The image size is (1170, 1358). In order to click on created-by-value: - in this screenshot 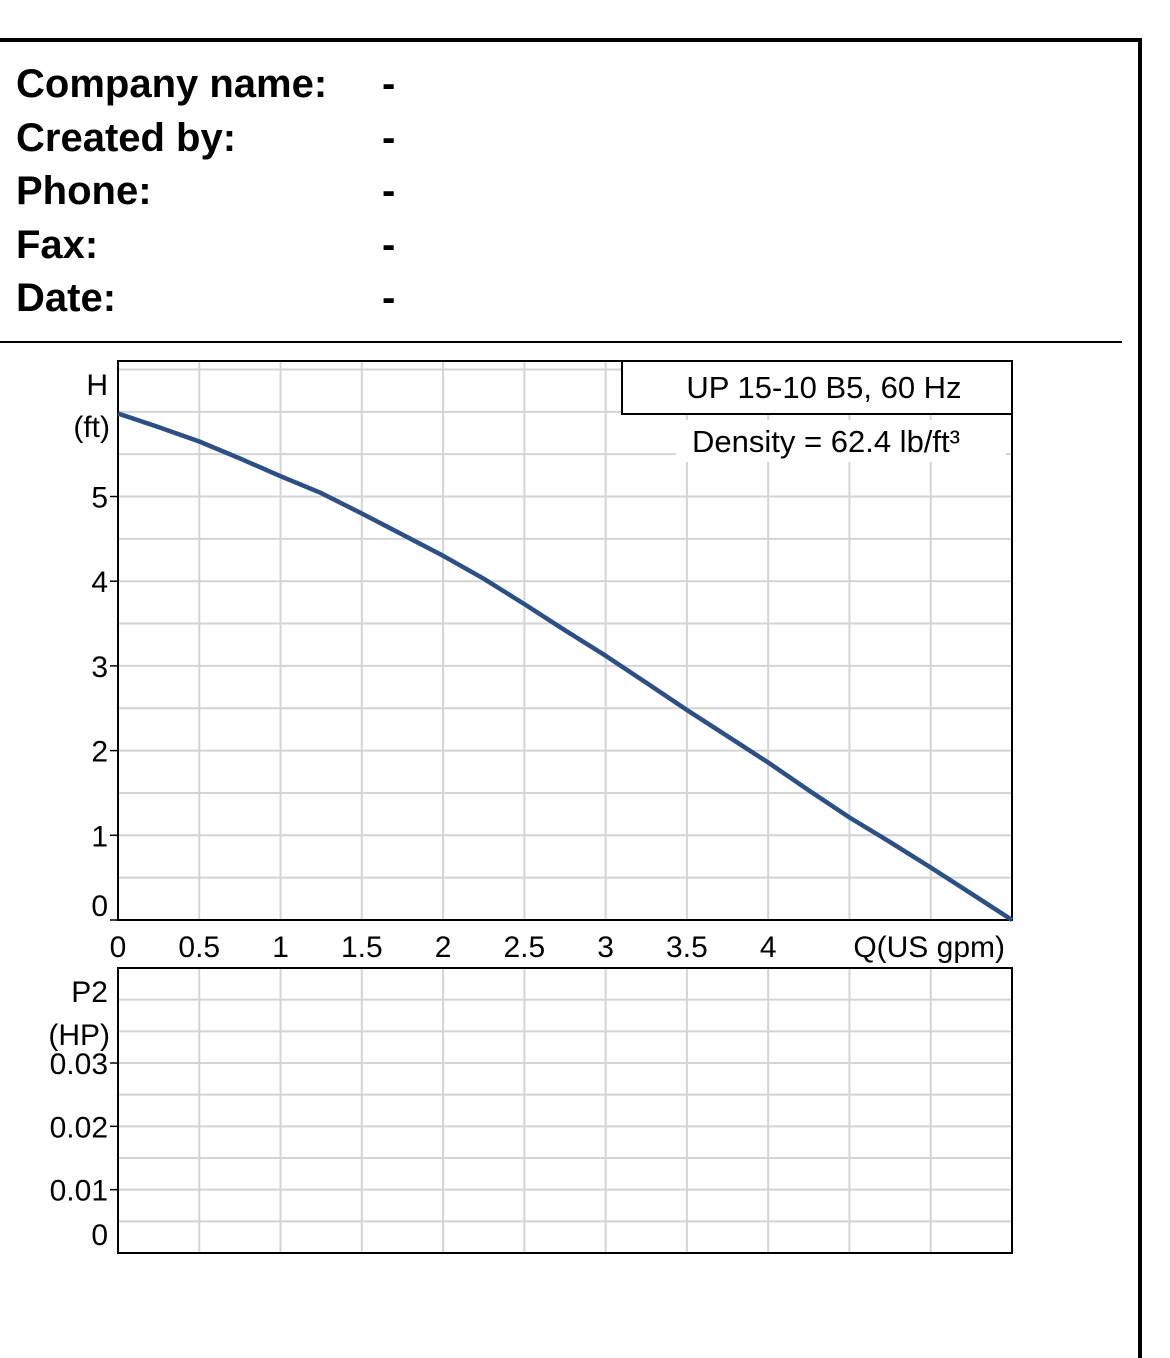, I will do `click(389, 137)`.